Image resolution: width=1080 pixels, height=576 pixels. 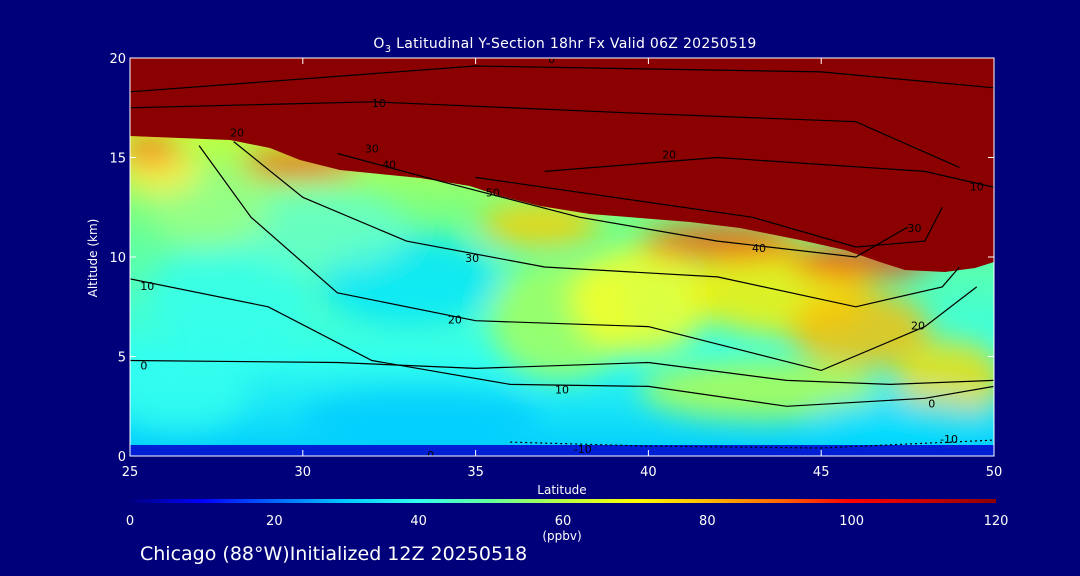 I want to click on y-tick-label: 0, so click(x=122, y=457).